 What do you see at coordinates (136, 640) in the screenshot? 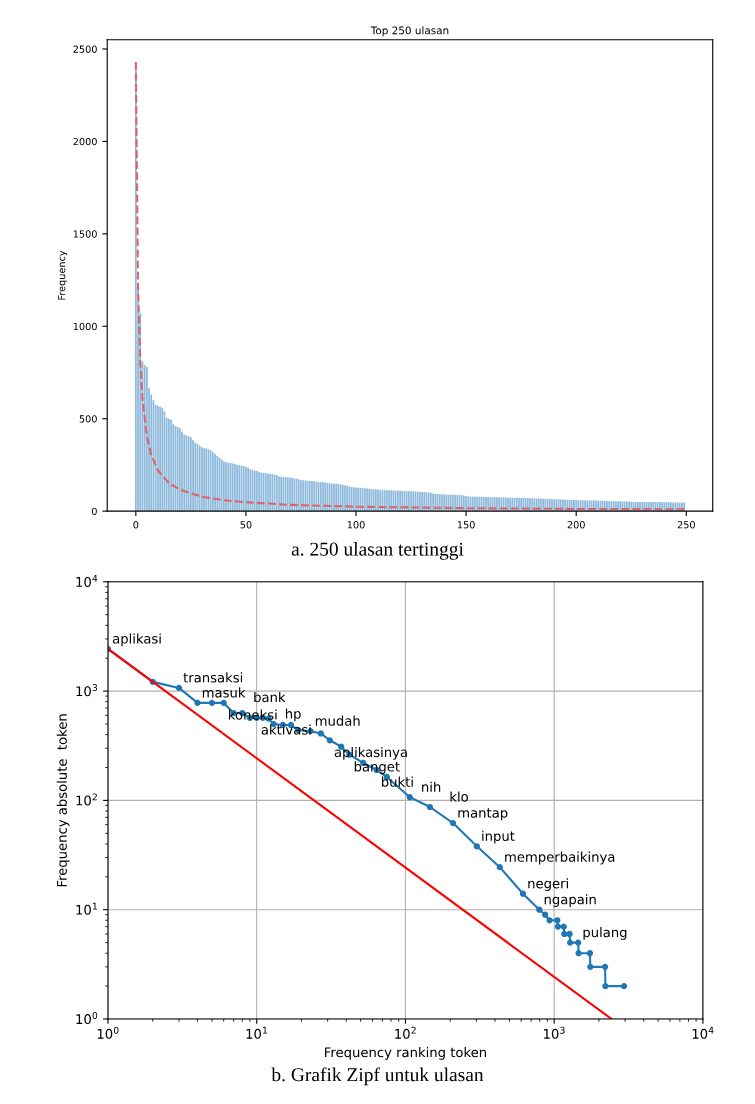
I see `annotation: aplikasi` at bounding box center [136, 640].